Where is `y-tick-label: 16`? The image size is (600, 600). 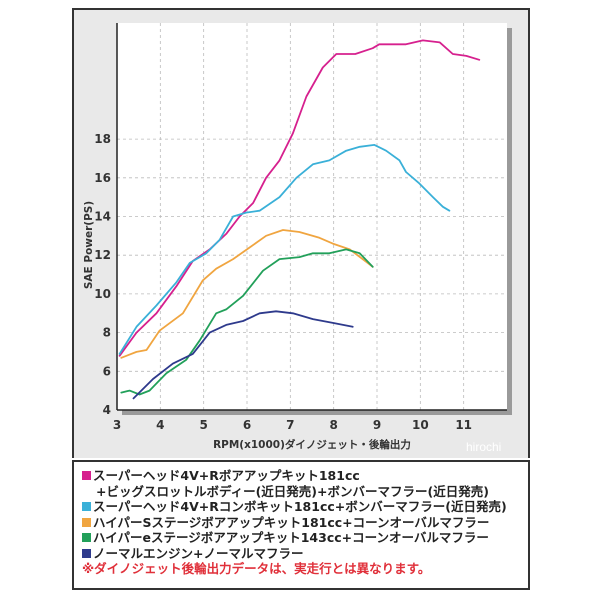 y-tick-label: 16 is located at coordinates (102, 178).